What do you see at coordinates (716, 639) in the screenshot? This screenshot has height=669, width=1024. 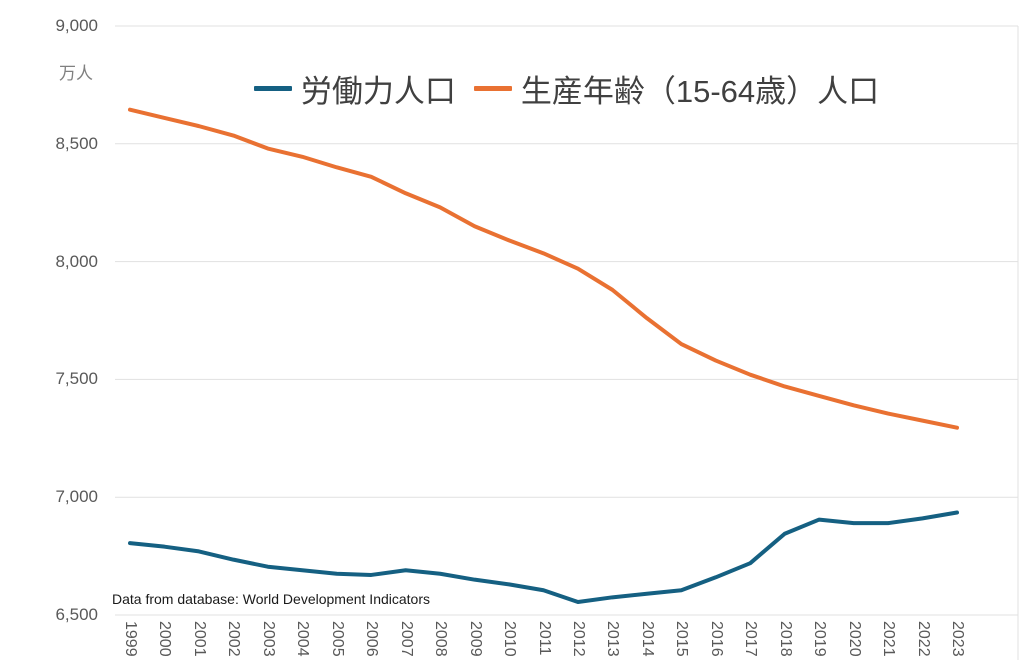 I see `x-tick-label: 2016` at bounding box center [716, 639].